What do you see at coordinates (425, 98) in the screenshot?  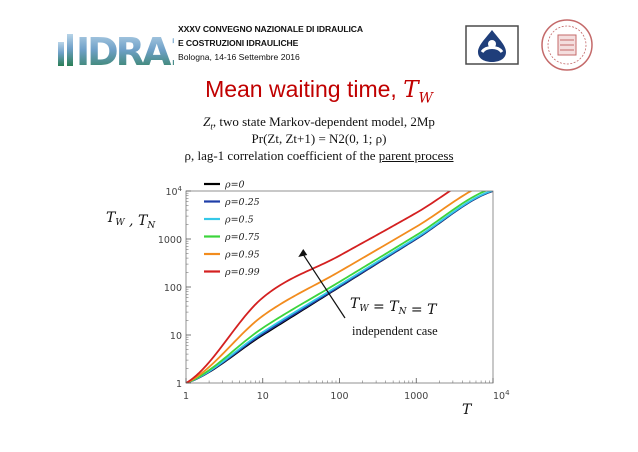 I see `title-subscript: W` at bounding box center [425, 98].